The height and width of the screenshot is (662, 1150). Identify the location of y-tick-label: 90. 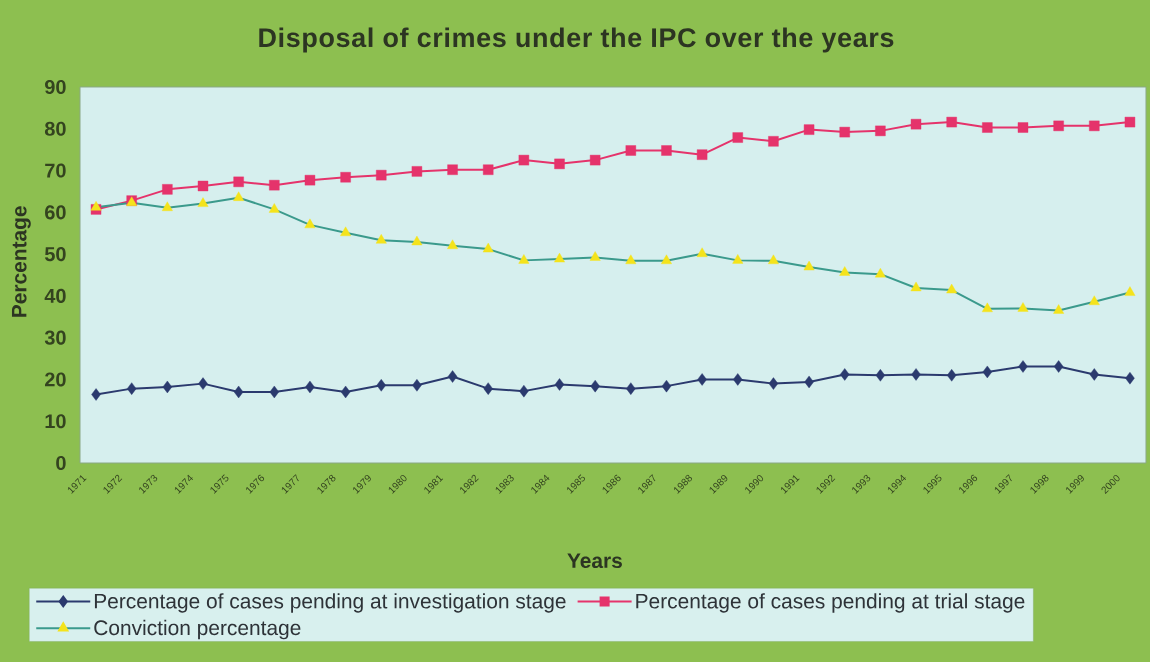
(55, 87).